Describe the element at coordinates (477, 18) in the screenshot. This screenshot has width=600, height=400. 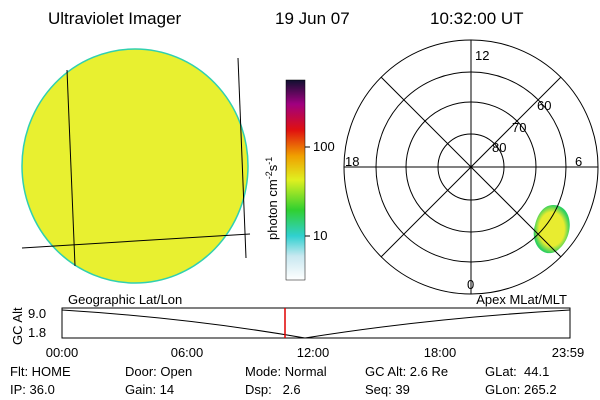
I see `time: 10:32:00 UT` at that location.